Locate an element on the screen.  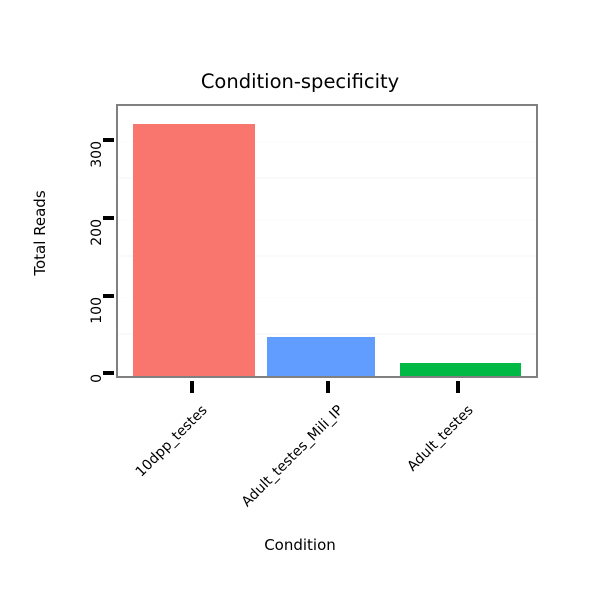
x-tick-label-adult-testes-mili-ip: Adult_testes_Mili_IP is located at coordinates (292, 456).